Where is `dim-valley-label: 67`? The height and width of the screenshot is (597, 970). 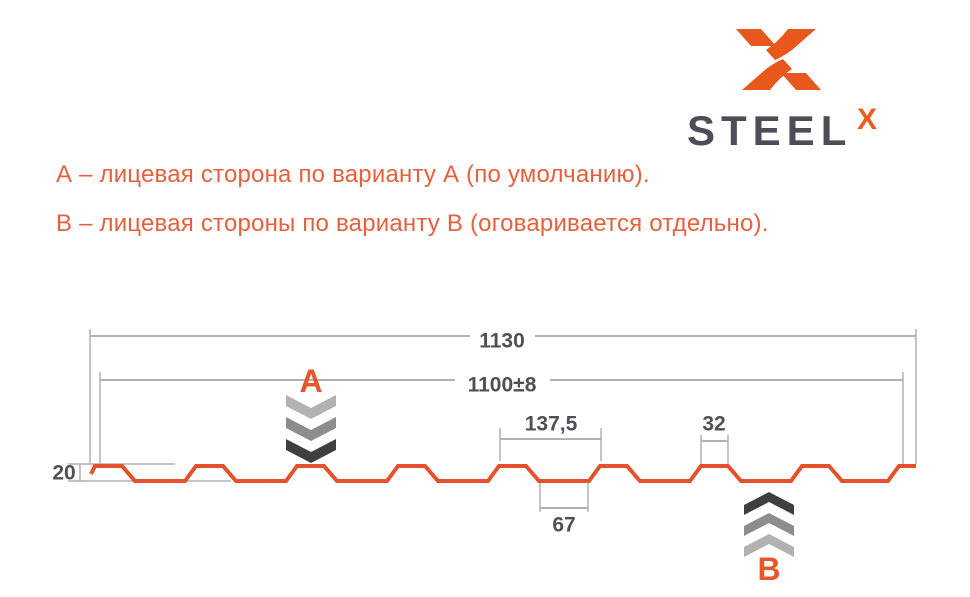 dim-valley-label: 67 is located at coordinates (563, 525).